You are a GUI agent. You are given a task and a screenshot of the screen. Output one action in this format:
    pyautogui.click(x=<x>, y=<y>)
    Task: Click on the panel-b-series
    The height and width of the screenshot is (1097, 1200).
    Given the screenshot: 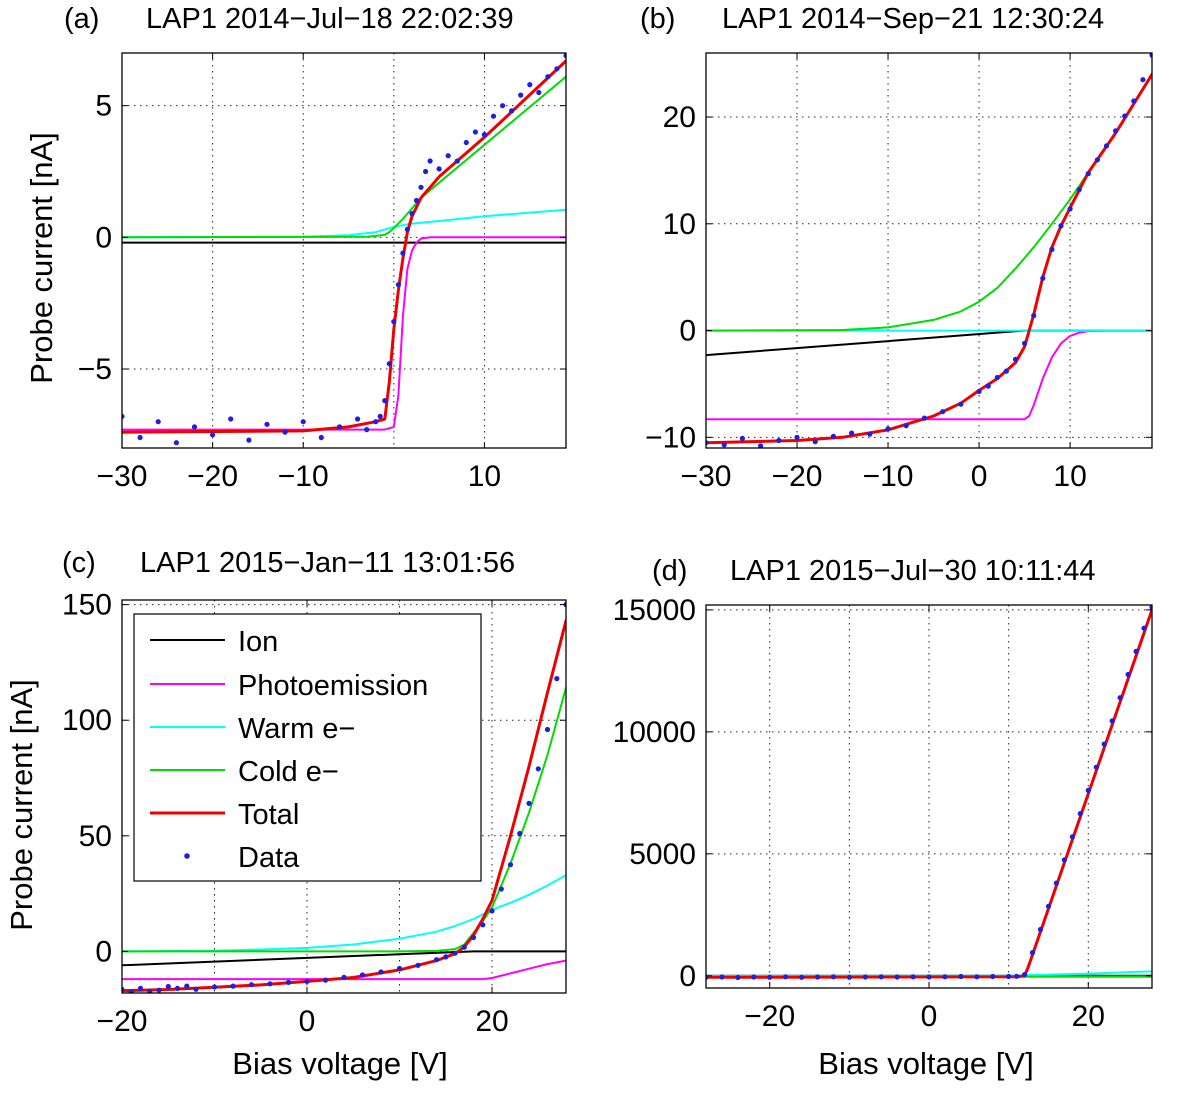 What is the action you would take?
    pyautogui.click(x=929, y=258)
    